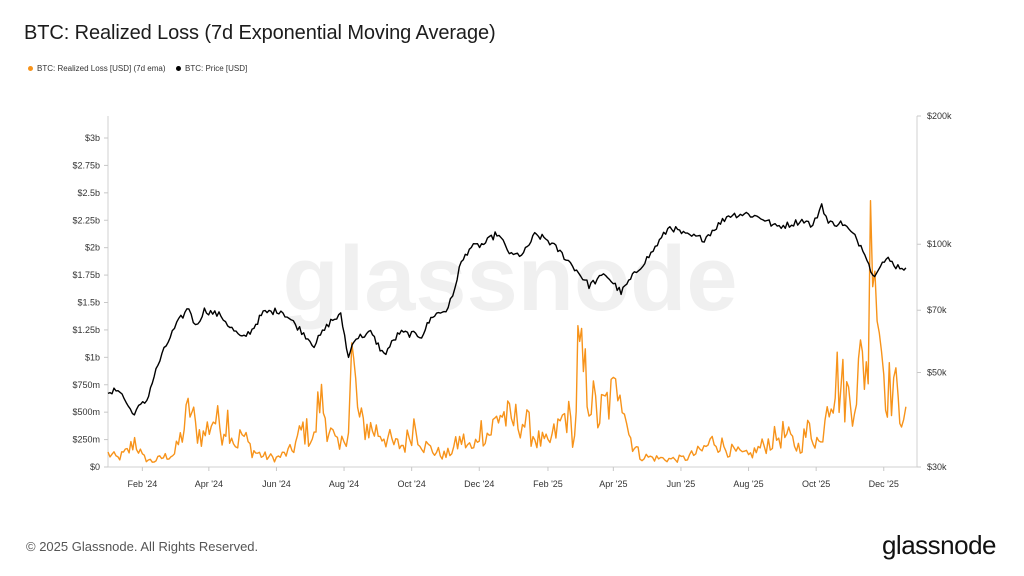 The width and height of the screenshot is (1024, 576). What do you see at coordinates (86, 220) in the screenshot?
I see `y-left-tick-label: $2.25b` at bounding box center [86, 220].